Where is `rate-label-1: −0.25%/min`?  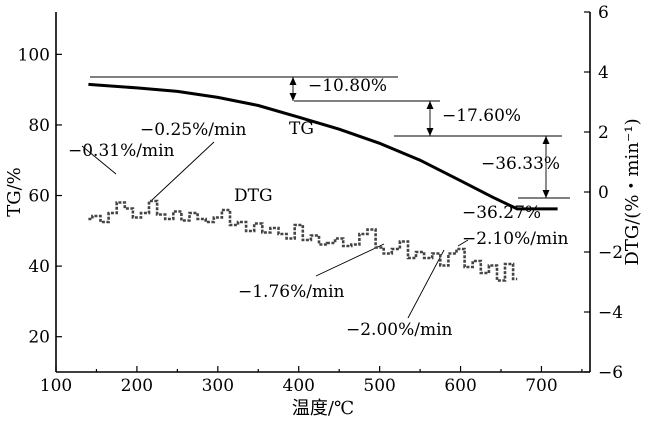 rate-label-1: −0.25%/min is located at coordinates (193, 130).